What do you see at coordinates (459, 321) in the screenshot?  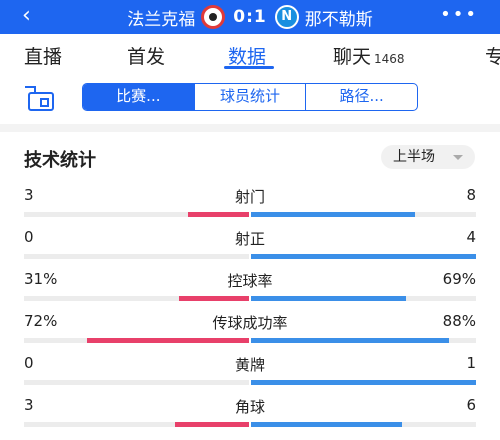 I see `stat-away-value: 88%` at bounding box center [459, 321].